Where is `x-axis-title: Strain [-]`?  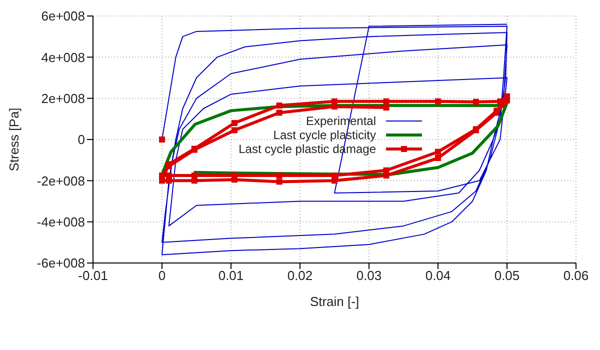
x-axis-title: Strain [-] is located at coordinates (335, 301).